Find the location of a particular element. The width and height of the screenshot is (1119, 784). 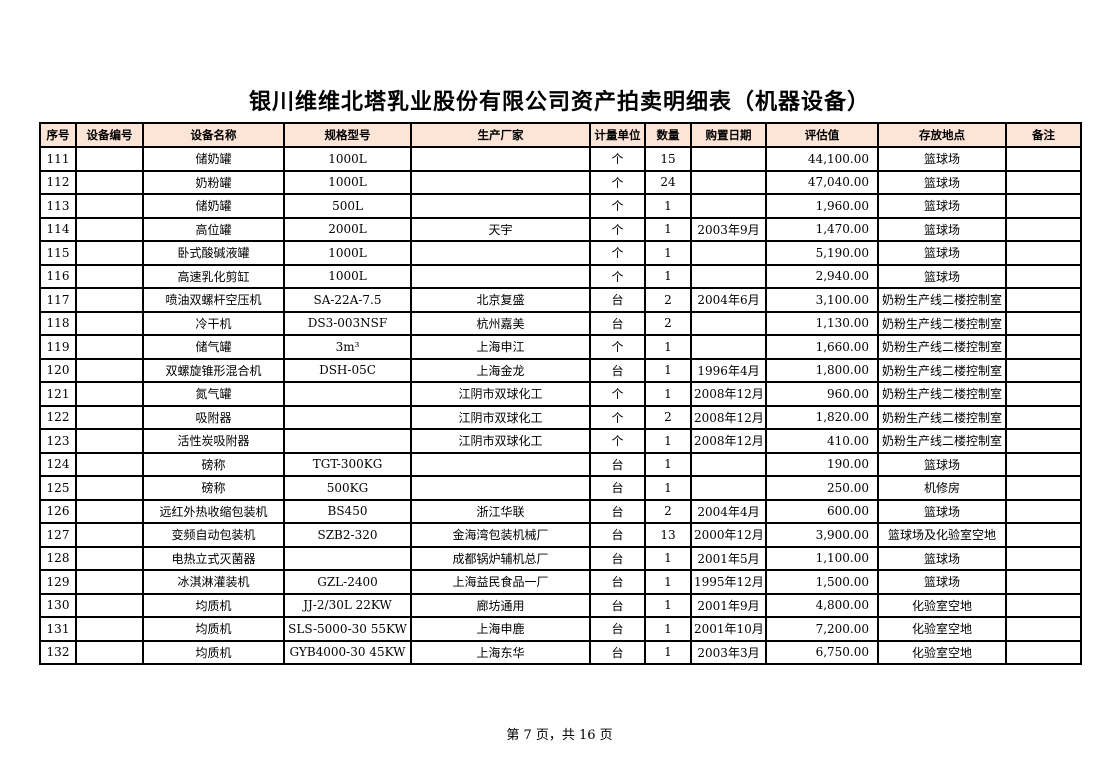

cell-appraised-value: 1,100.00 is located at coordinates (822, 558).